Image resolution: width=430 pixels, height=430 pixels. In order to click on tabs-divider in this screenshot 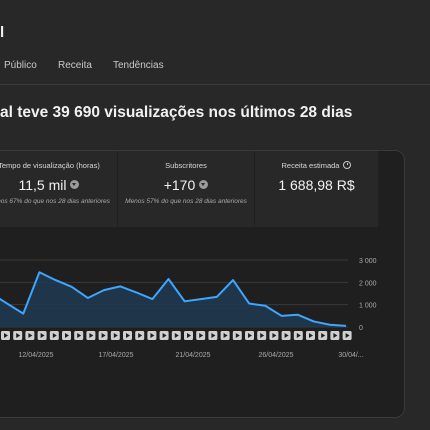, I will do `click(215, 84)`.